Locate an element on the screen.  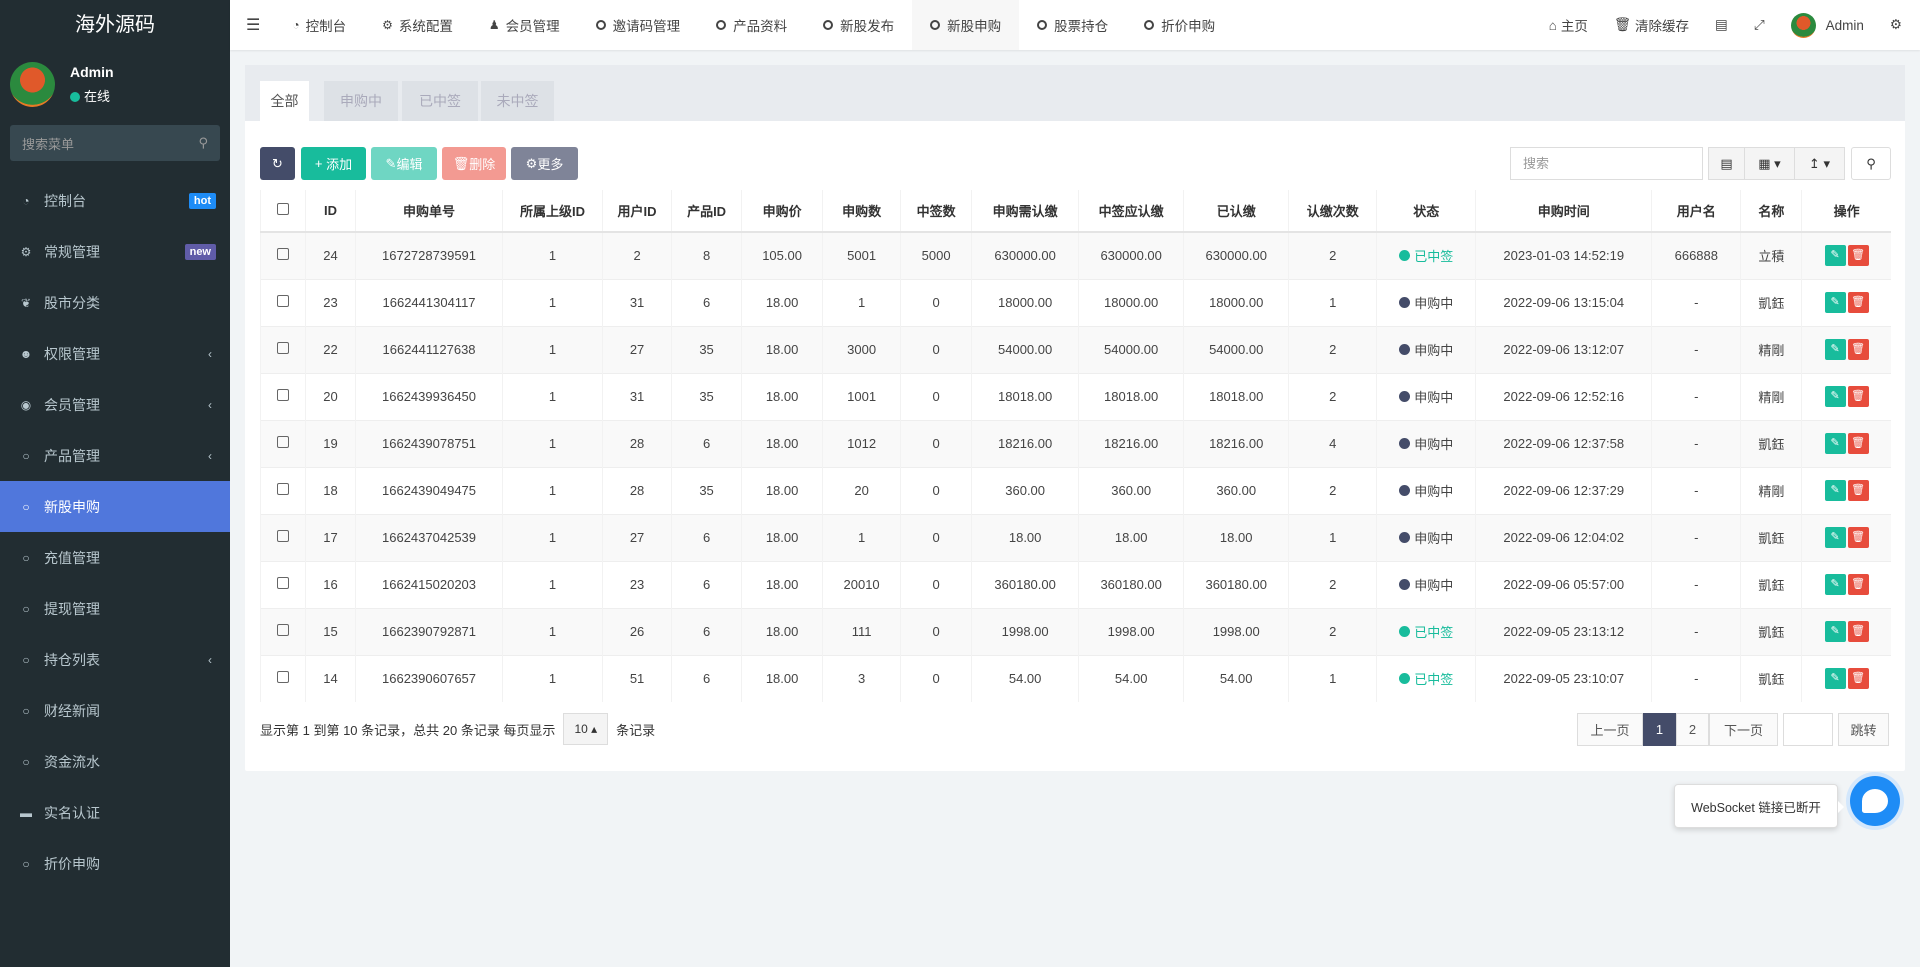
column-header: 申购价 is located at coordinates (782, 211).